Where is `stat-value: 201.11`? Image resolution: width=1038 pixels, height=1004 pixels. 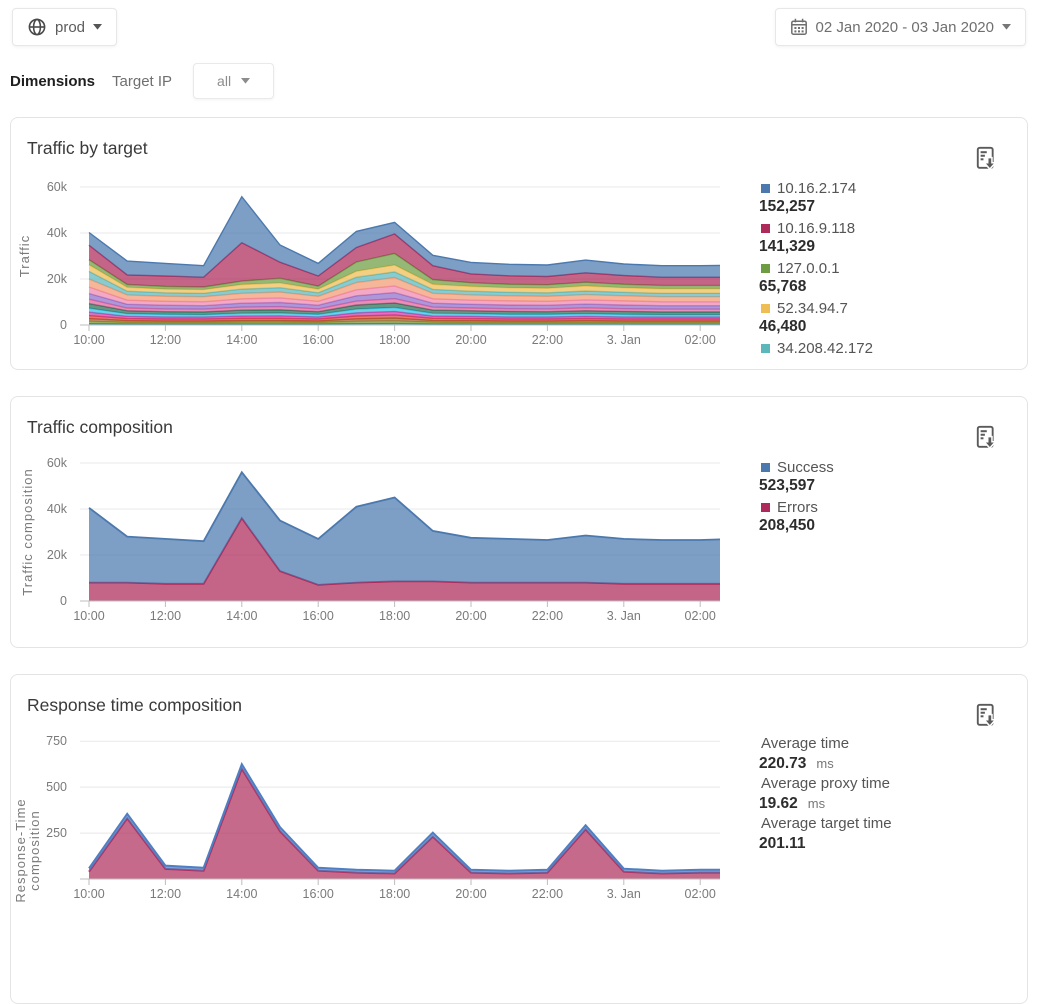 stat-value: 201.11 is located at coordinates (782, 843).